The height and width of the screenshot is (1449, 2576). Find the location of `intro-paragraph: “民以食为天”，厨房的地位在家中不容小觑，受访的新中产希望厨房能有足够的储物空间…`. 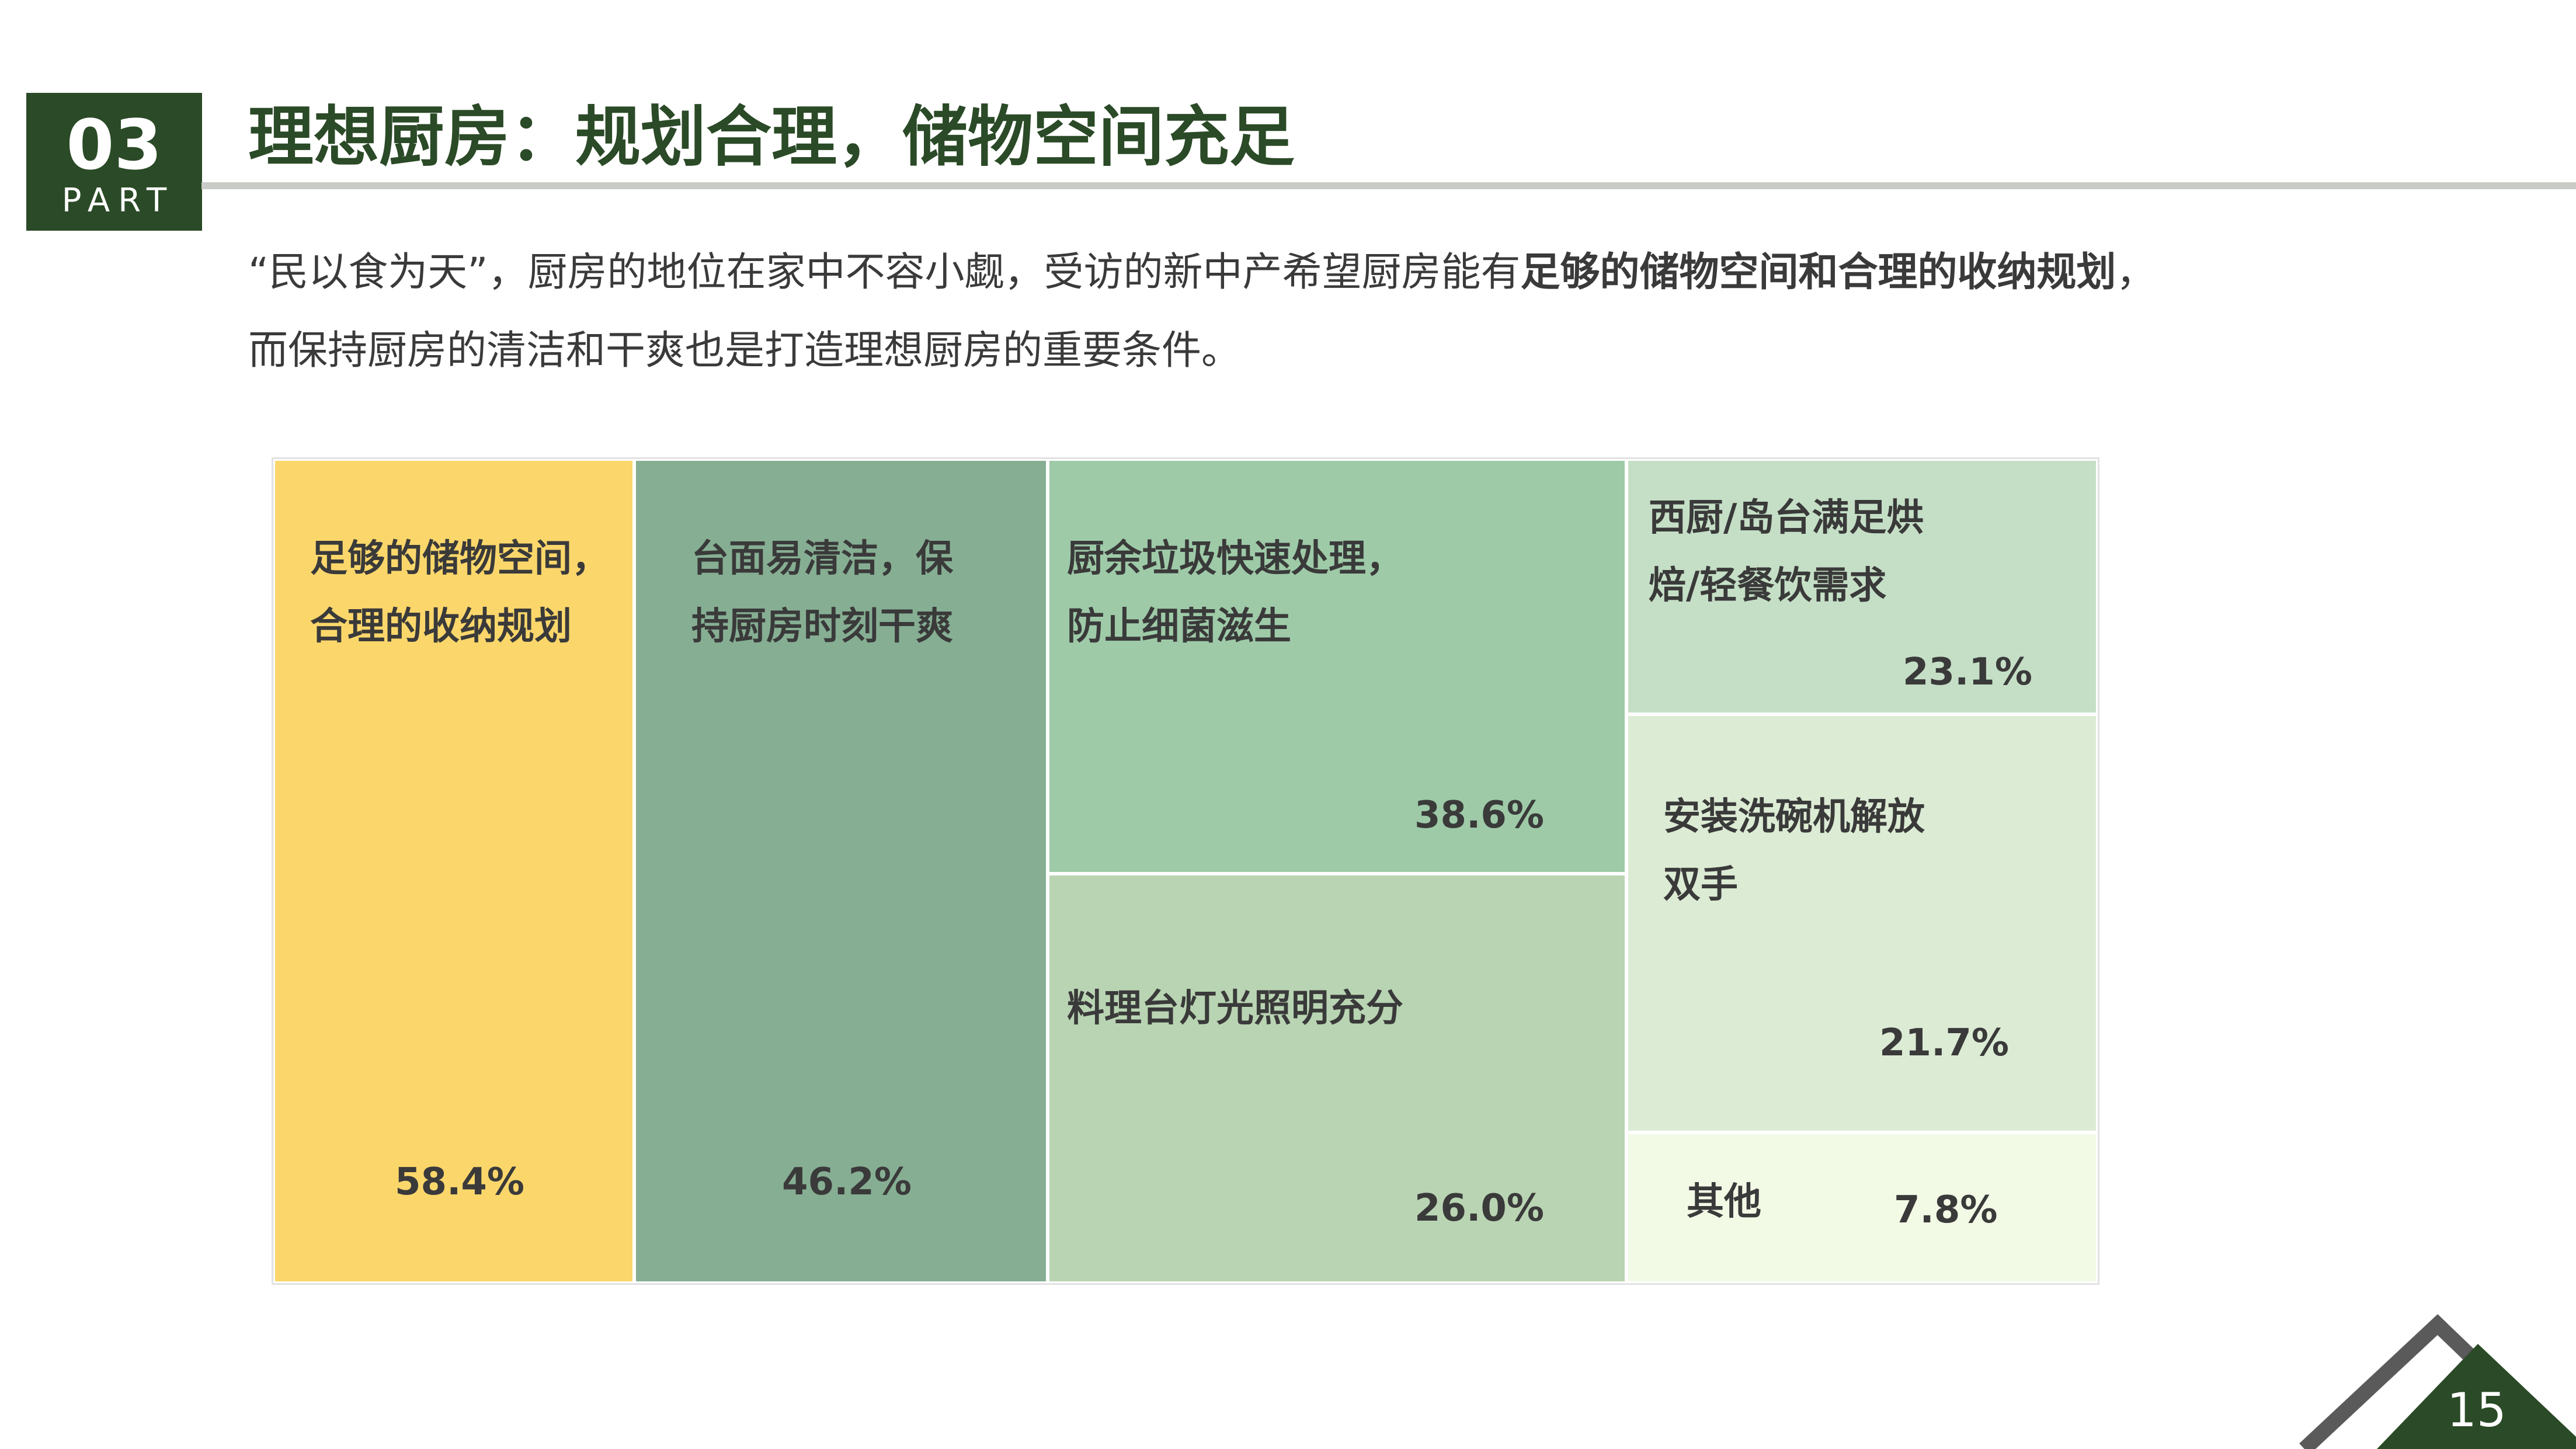

intro-paragraph: “民以食为天”，厨房的地位在家中不容小觑，受访的新中产希望厨房能有足够的储物空间… is located at coordinates (1329, 312).